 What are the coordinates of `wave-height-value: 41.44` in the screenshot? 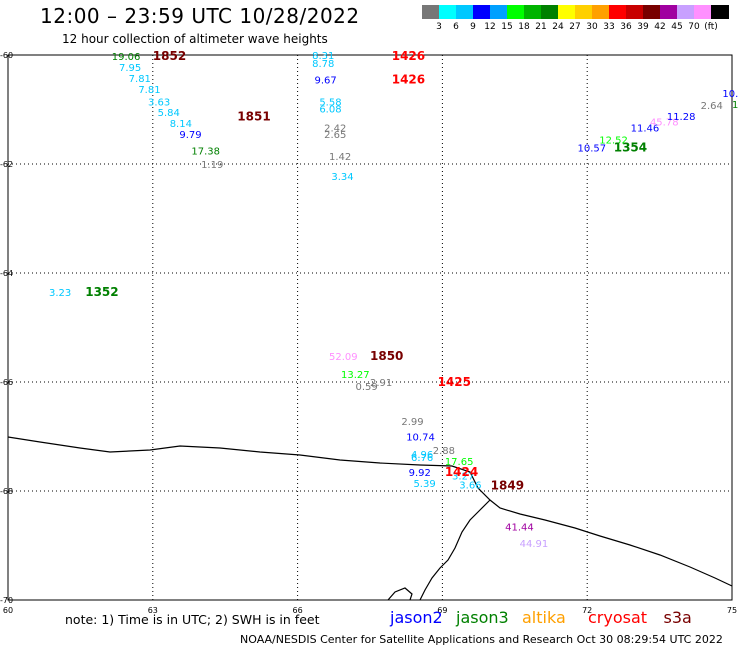 It's located at (519, 527).